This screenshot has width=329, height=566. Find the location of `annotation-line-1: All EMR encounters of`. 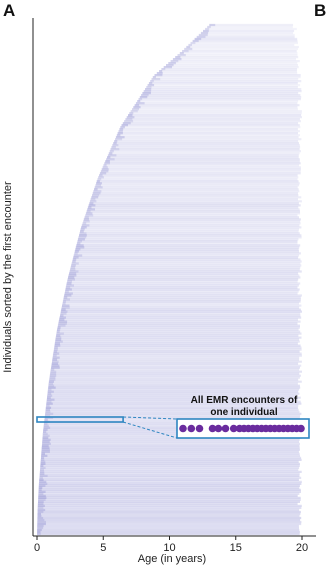

annotation-line-1: All EMR encounters of is located at coordinates (244, 400).